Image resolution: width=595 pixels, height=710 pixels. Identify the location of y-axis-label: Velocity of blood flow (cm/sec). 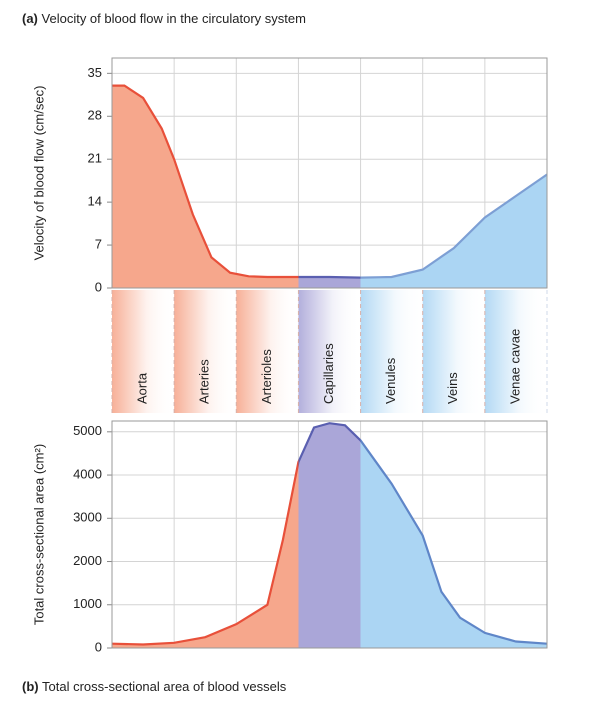
(38, 173).